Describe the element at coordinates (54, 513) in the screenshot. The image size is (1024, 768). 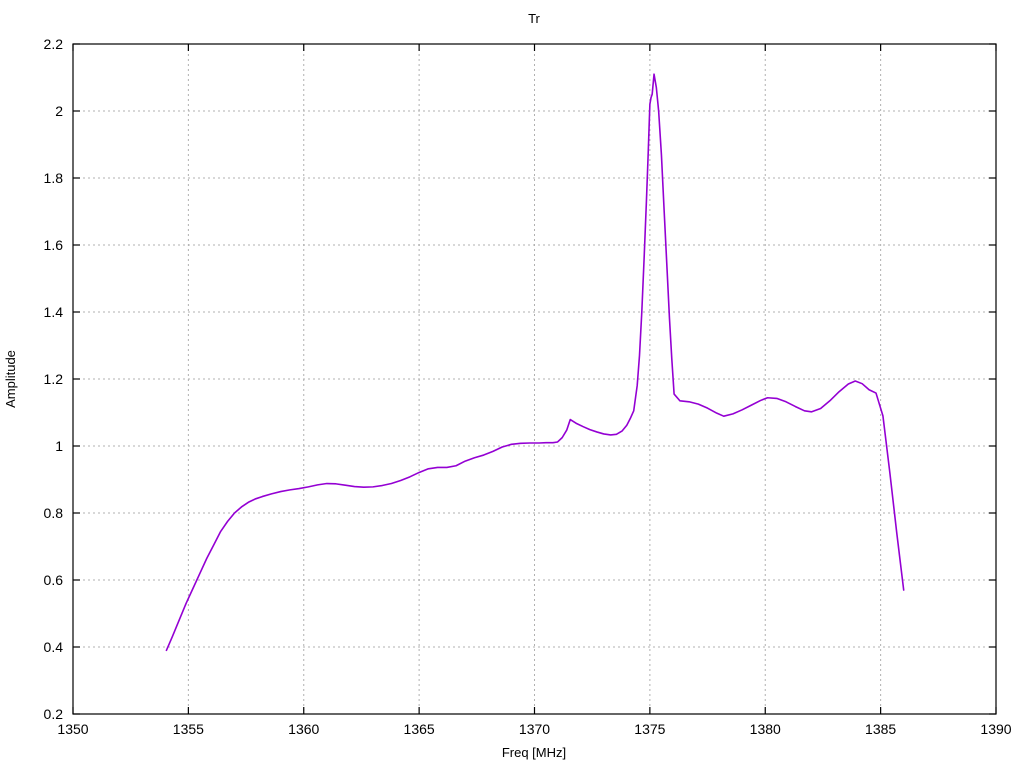
I see `y-tick-label: 0.8` at that location.